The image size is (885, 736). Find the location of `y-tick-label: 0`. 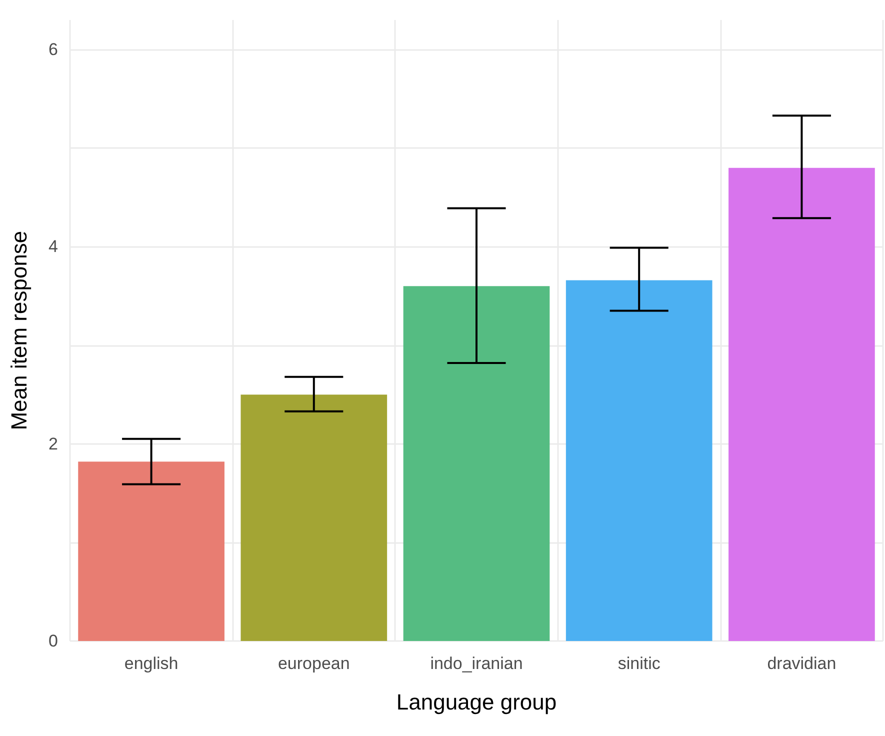

y-tick-label: 0 is located at coordinates (53, 641).